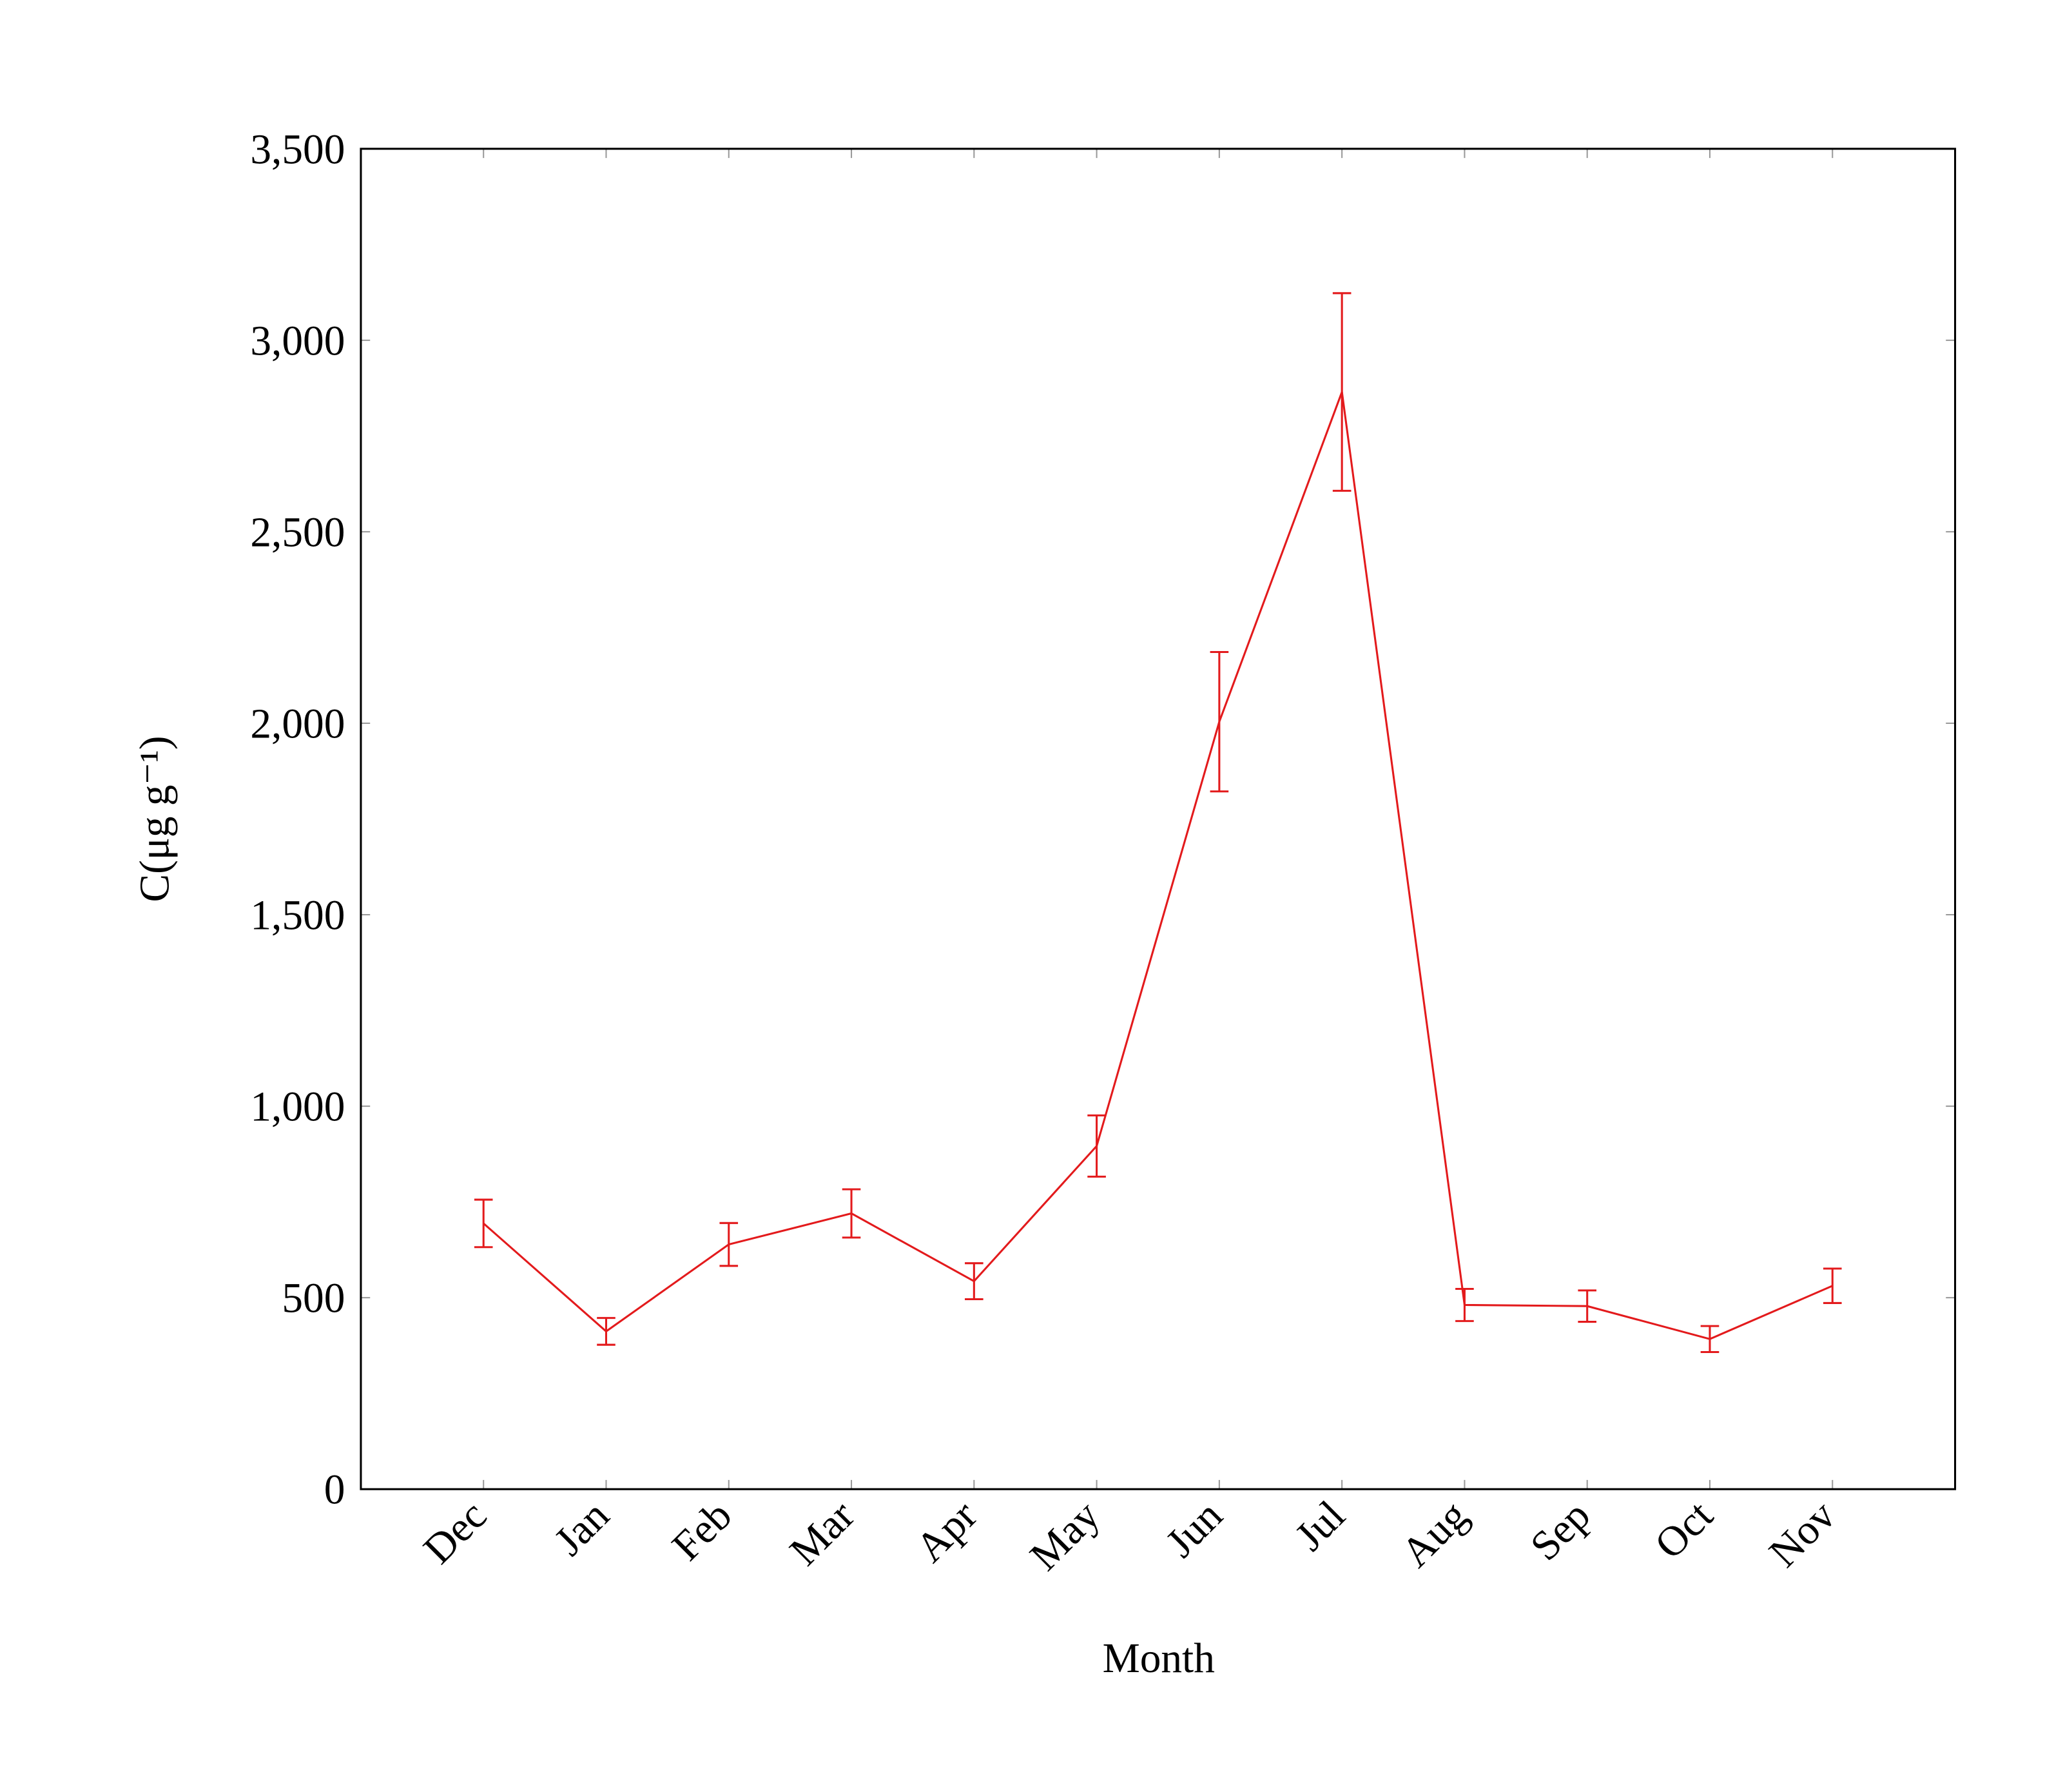 The height and width of the screenshot is (1792, 2054). Describe the element at coordinates (298, 724) in the screenshot. I see `y-tick-label: 2,000` at that location.